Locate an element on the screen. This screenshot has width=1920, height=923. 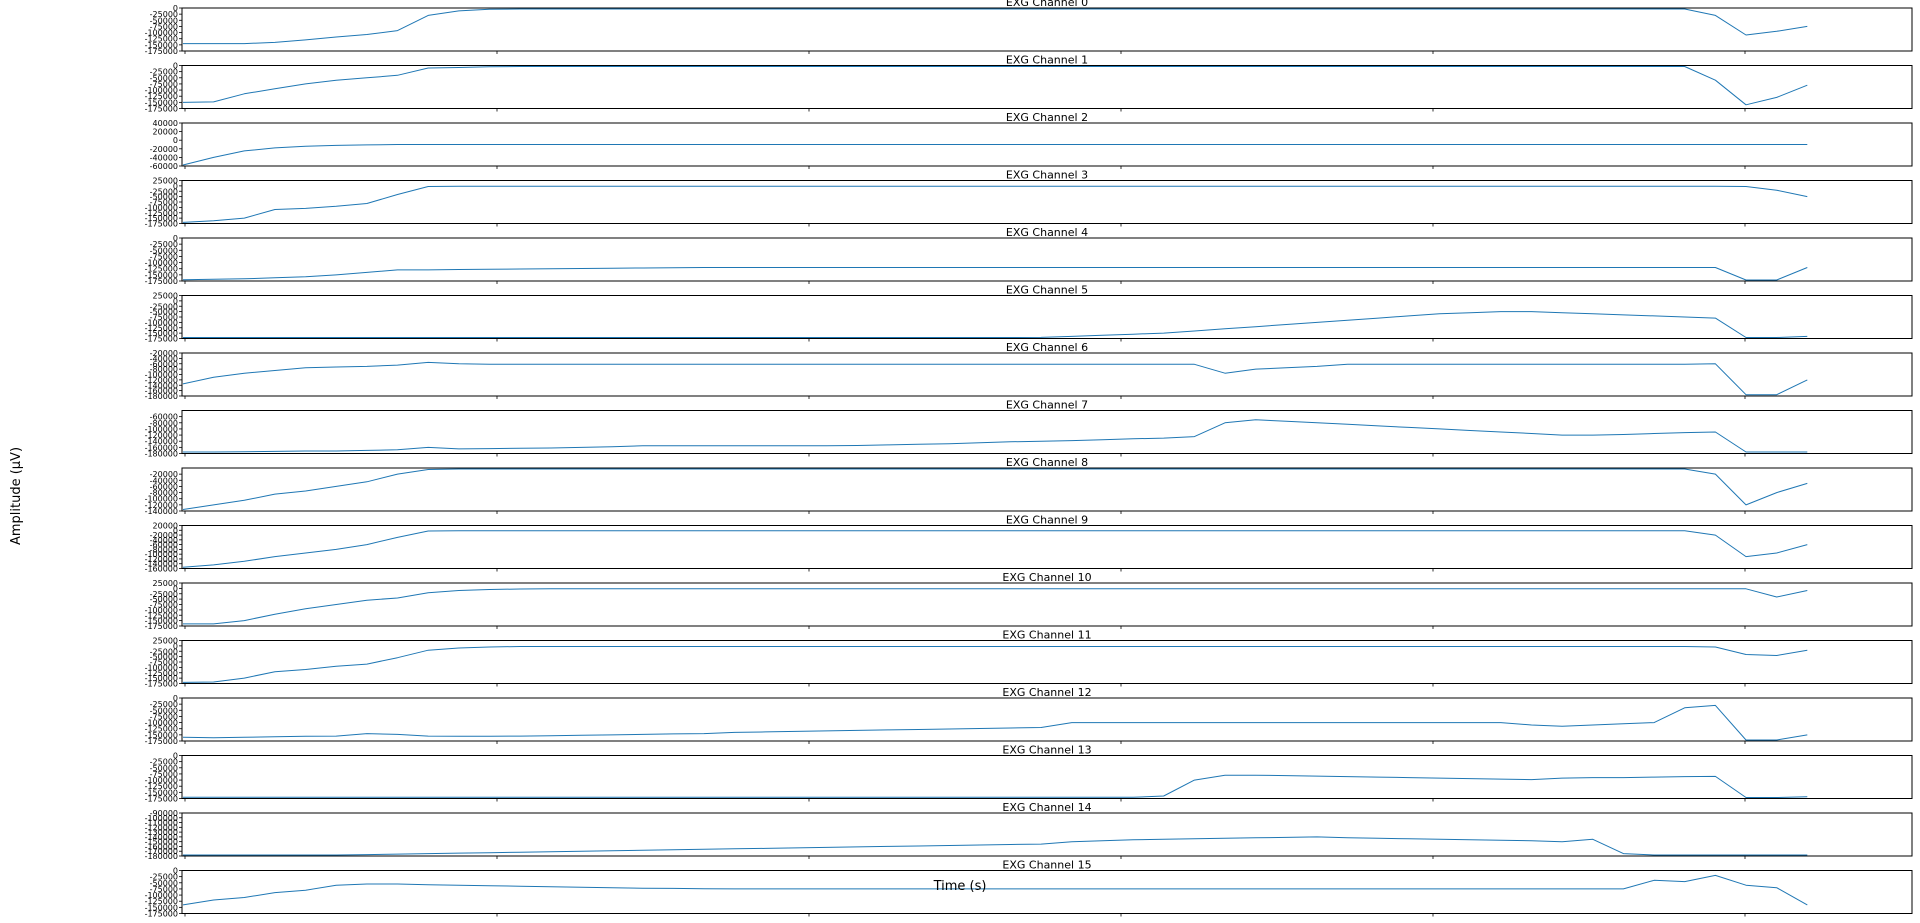
y-tick-label: -170000 is located at coordinates (161, 851).